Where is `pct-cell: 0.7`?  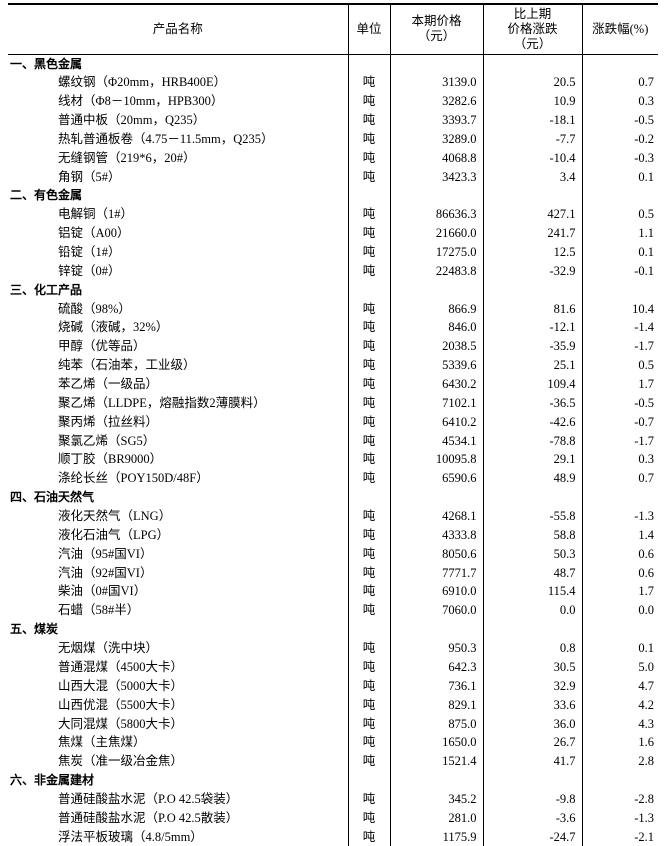
pct-cell: 0.7 is located at coordinates (619, 82).